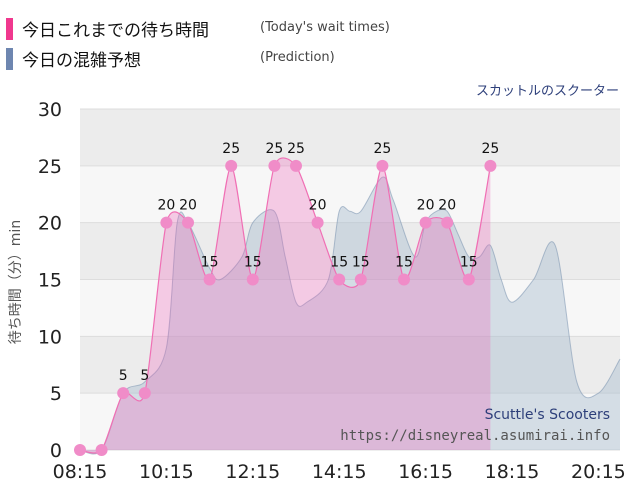 The height and width of the screenshot is (500, 640). I want to click on y-tick-label: 0, so click(56, 451).